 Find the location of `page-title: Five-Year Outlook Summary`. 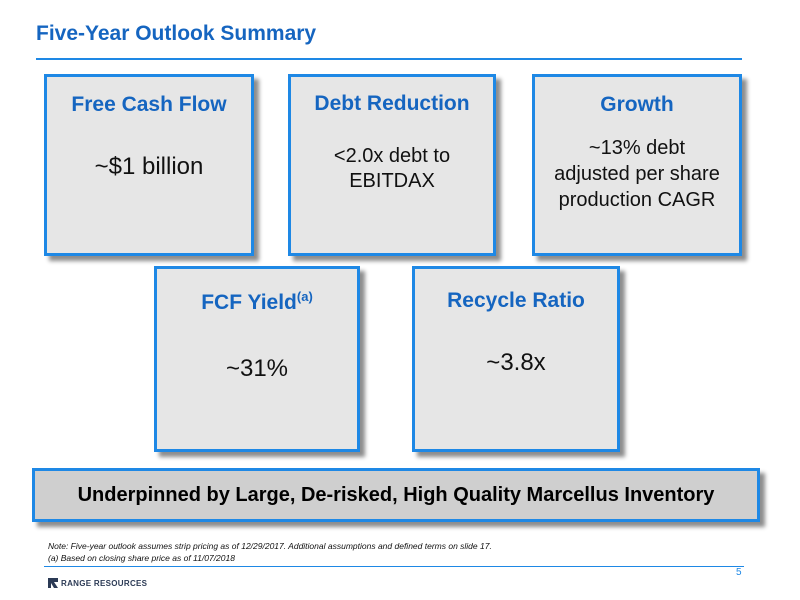

page-title: Five-Year Outlook Summary is located at coordinates (176, 33).